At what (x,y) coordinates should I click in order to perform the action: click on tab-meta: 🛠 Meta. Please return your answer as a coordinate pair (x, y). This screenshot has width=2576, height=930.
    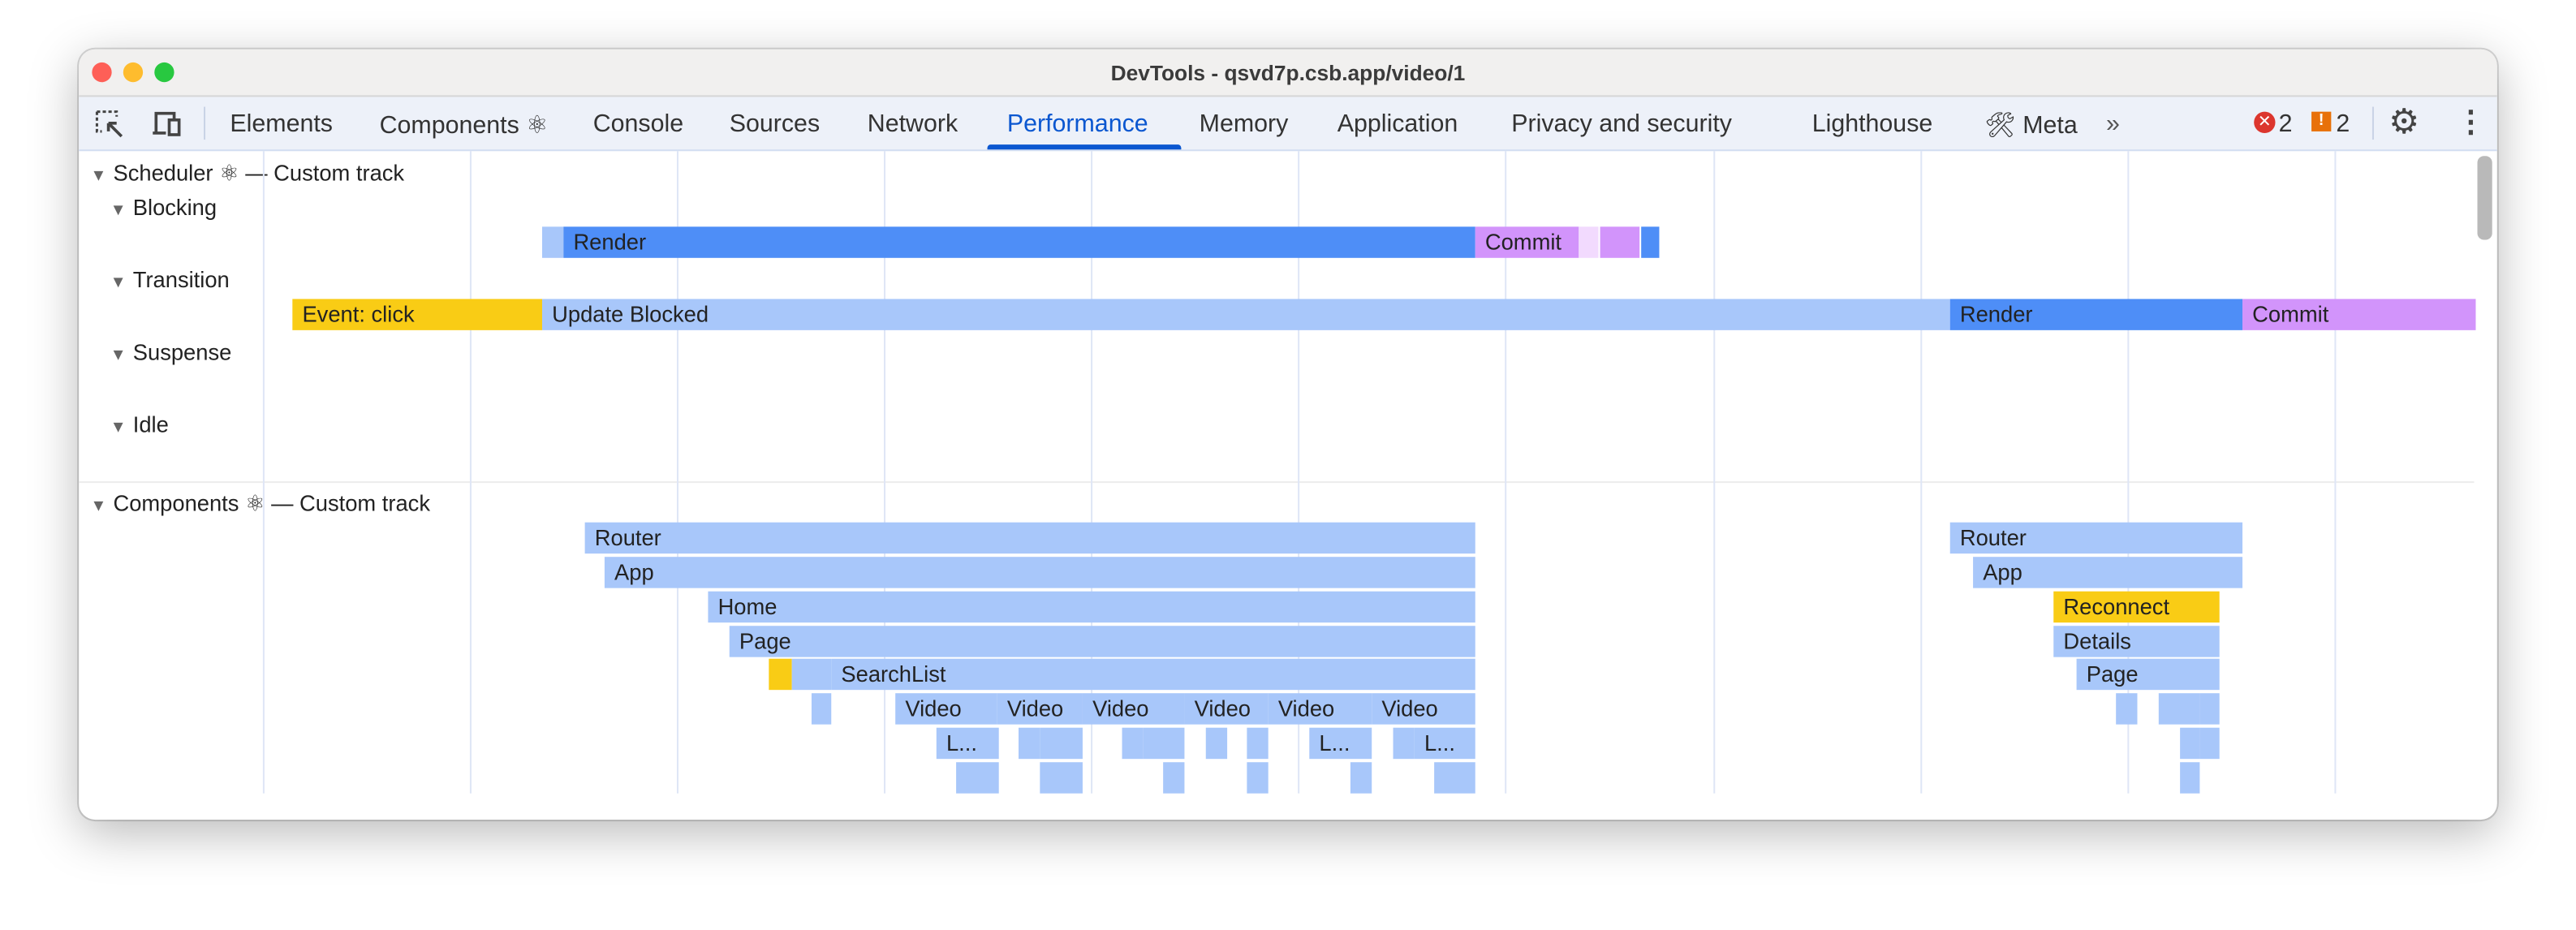
    Looking at the image, I should click on (2031, 125).